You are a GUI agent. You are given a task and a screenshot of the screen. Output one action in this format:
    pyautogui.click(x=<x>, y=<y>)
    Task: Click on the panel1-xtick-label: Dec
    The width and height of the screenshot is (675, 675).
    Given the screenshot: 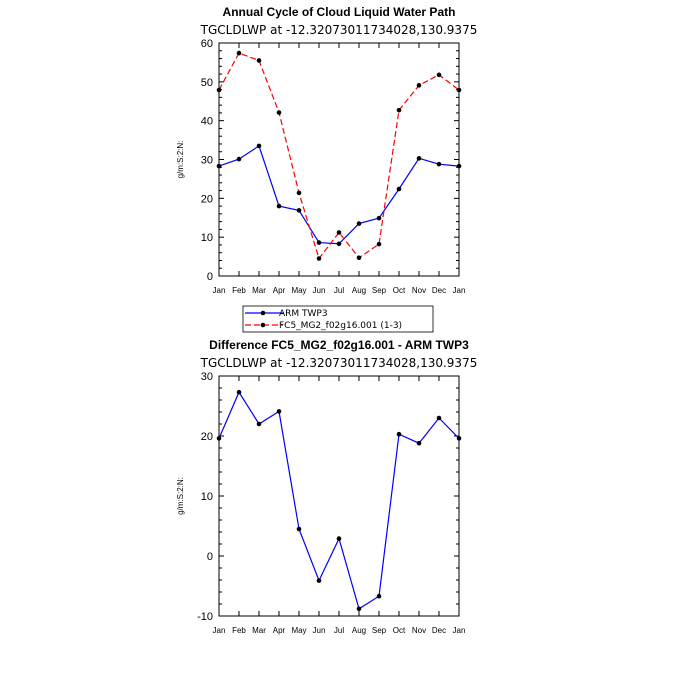 What is the action you would take?
    pyautogui.click(x=439, y=290)
    